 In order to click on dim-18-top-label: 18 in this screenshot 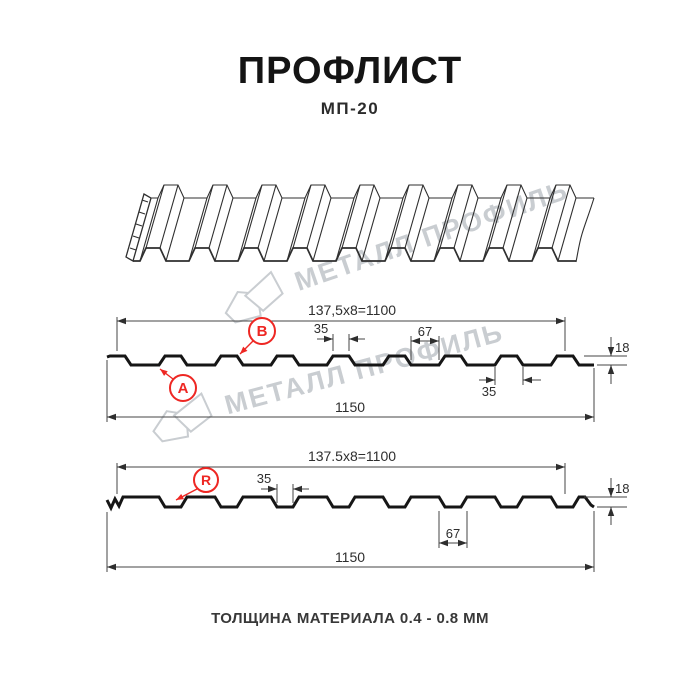, I will do `click(622, 347)`.